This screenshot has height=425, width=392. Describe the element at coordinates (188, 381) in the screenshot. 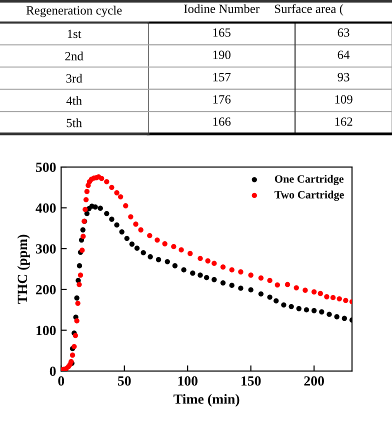

I see `x-tick-label: 100` at that location.